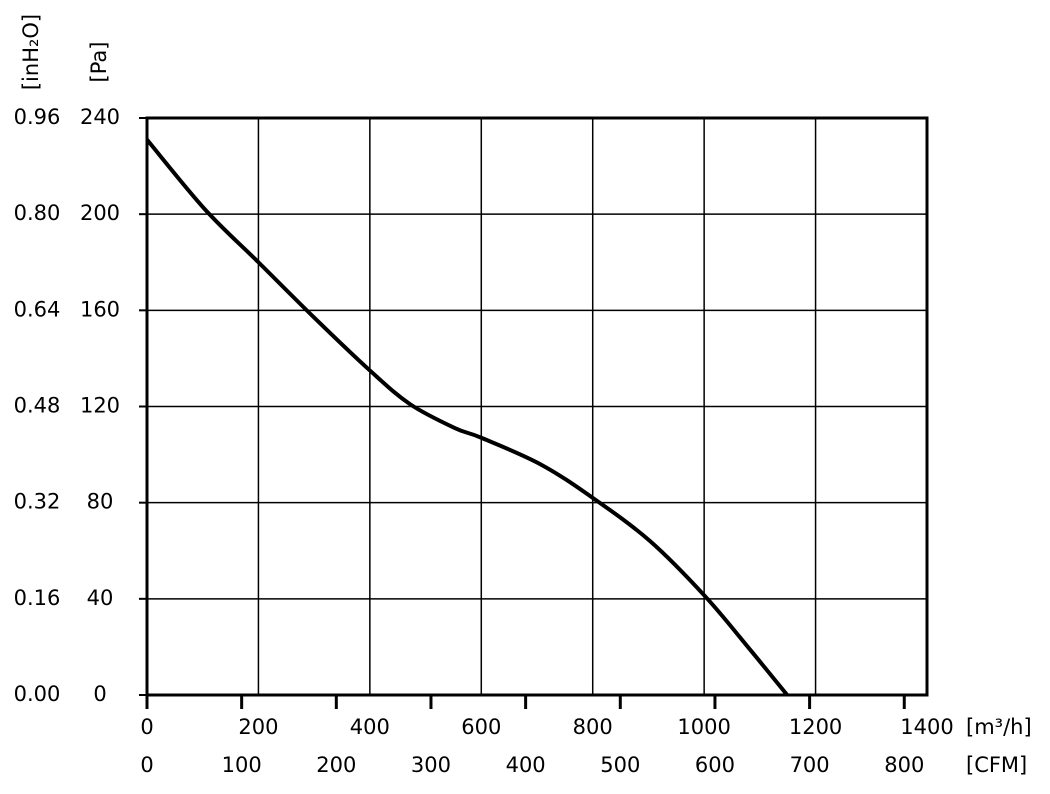 This screenshot has height=794, width=1050. Describe the element at coordinates (37, 406) in the screenshot. I see `y2-tick-label: 0.48` at that location.